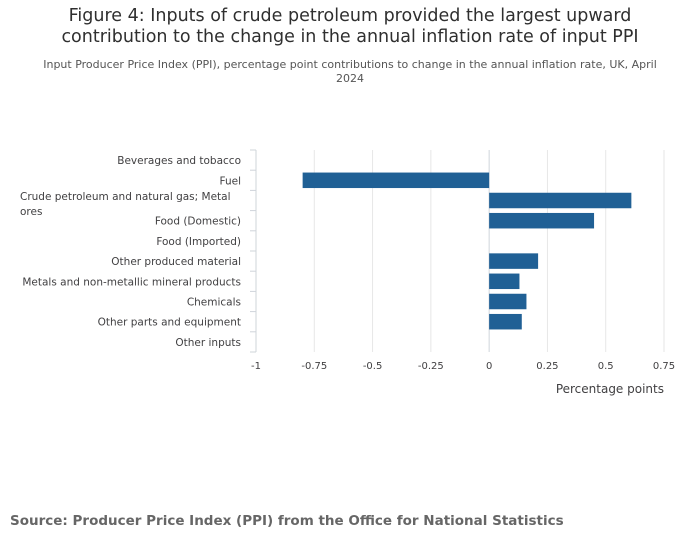  I want to click on category-label: Beverages and tobacco, so click(179, 161).